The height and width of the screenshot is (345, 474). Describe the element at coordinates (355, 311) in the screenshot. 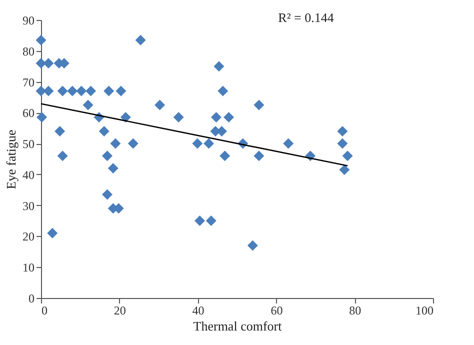

I see `x-tick-label: 80` at that location.